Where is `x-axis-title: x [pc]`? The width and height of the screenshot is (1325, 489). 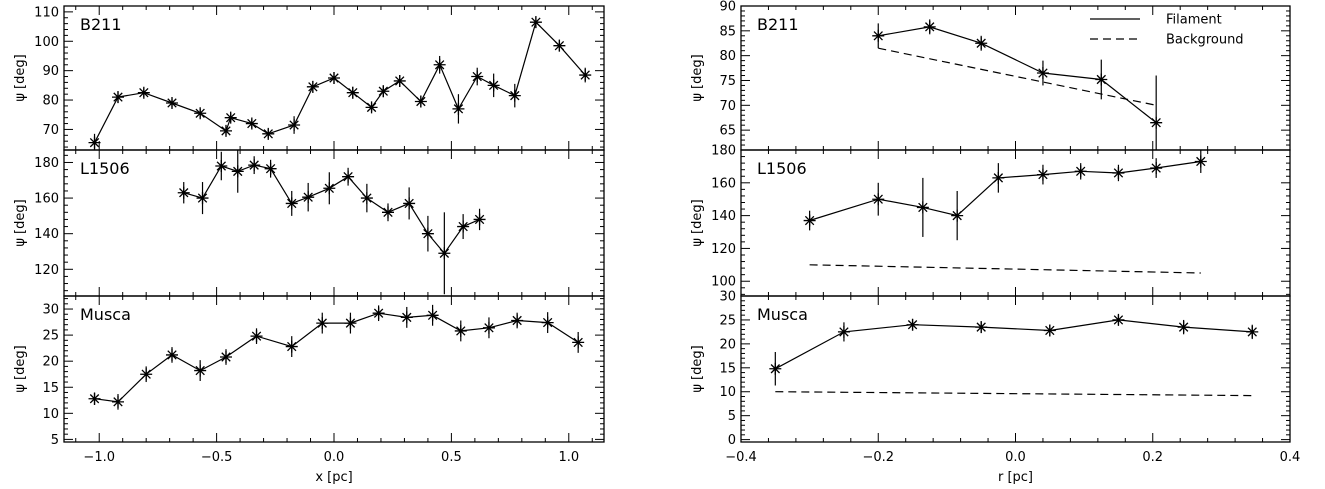 x-axis-title: x [pc] is located at coordinates (333, 477).